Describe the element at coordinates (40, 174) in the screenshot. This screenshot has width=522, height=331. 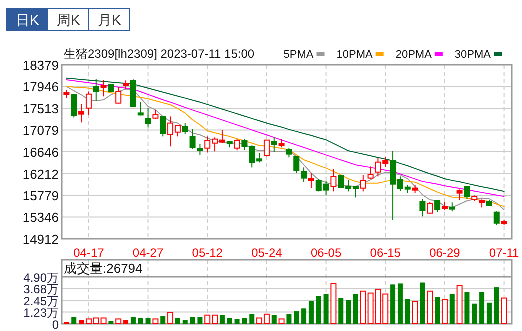
I see `y-tick-label: 16212` at that location.